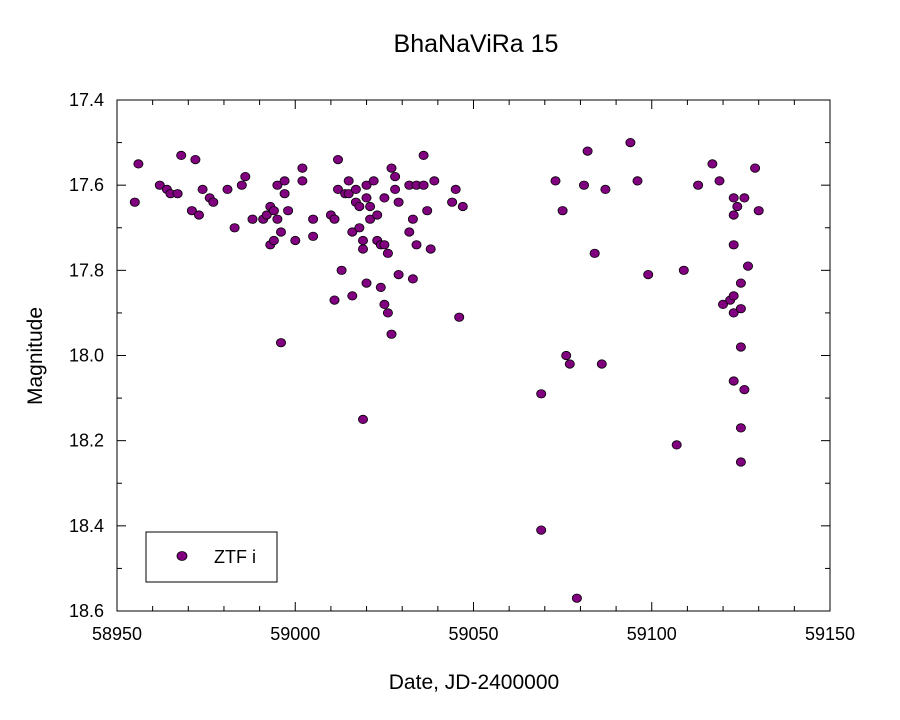 The width and height of the screenshot is (900, 720). What do you see at coordinates (476, 44) in the screenshot?
I see `chart-title: BhaNaViRa 15` at bounding box center [476, 44].